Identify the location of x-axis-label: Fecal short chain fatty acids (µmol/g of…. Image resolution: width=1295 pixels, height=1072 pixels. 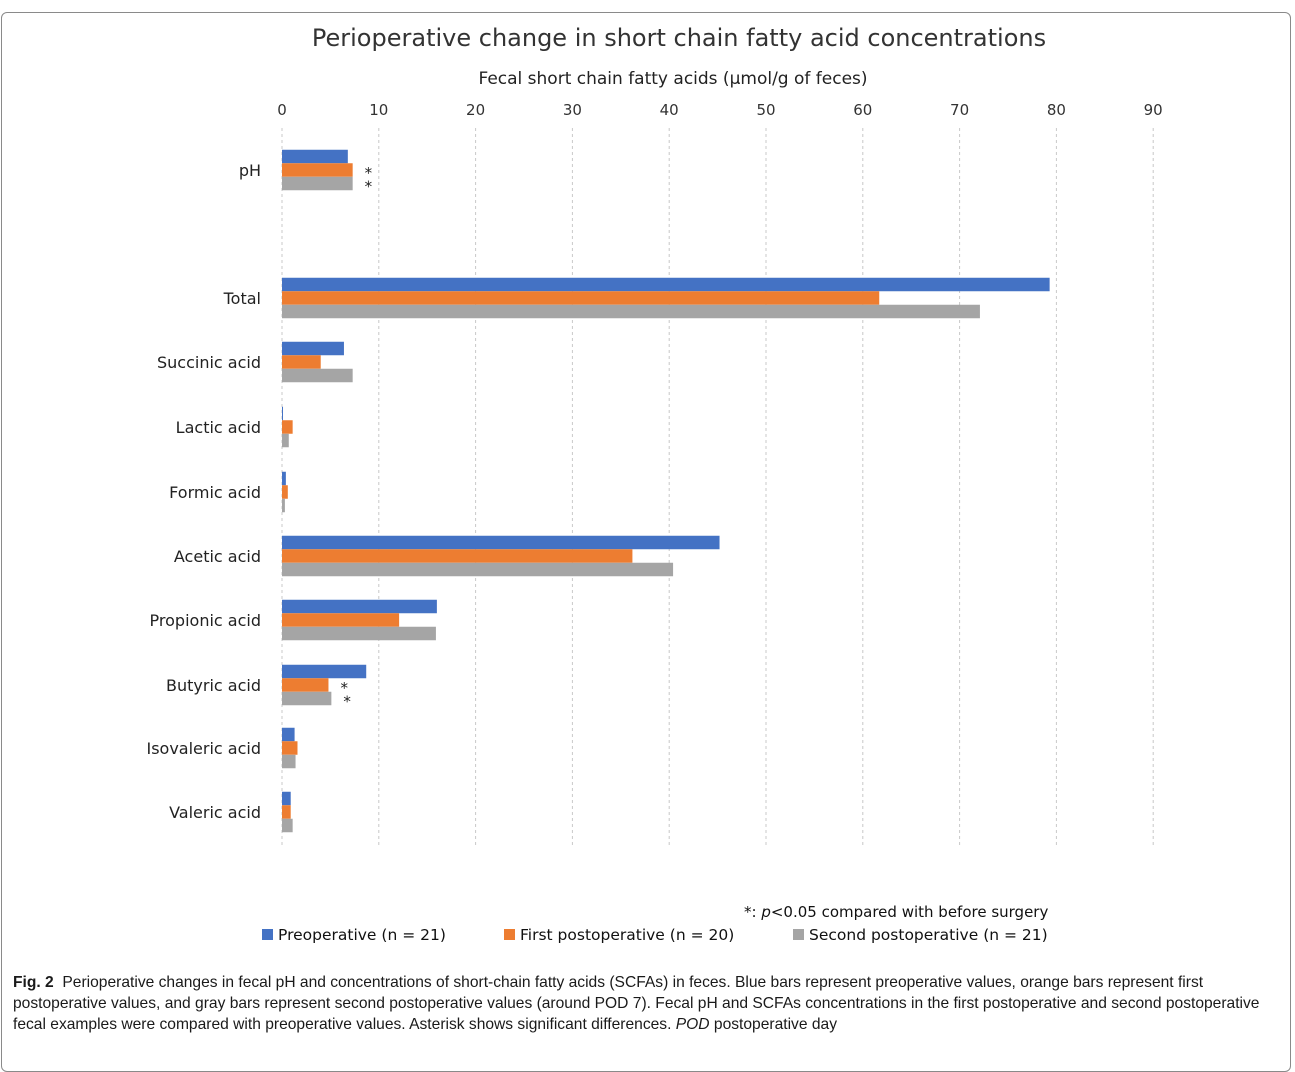
(672, 79).